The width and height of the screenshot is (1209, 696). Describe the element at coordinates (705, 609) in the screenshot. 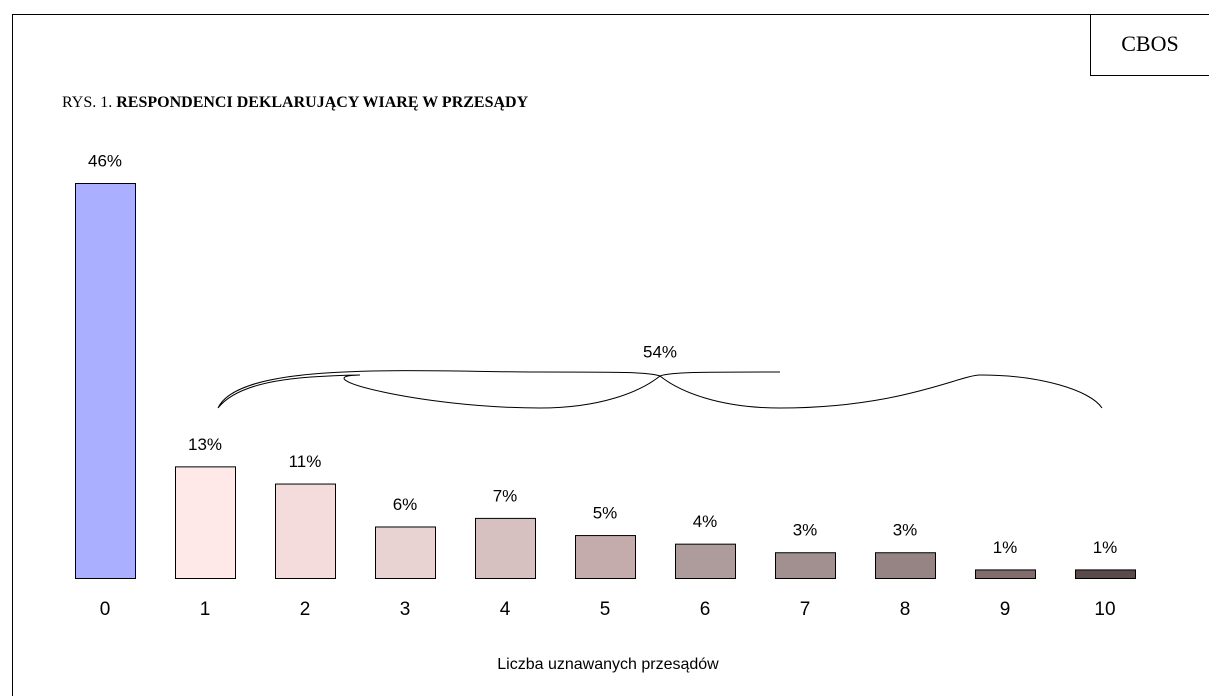

I see `x-tick-label: 6` at that location.